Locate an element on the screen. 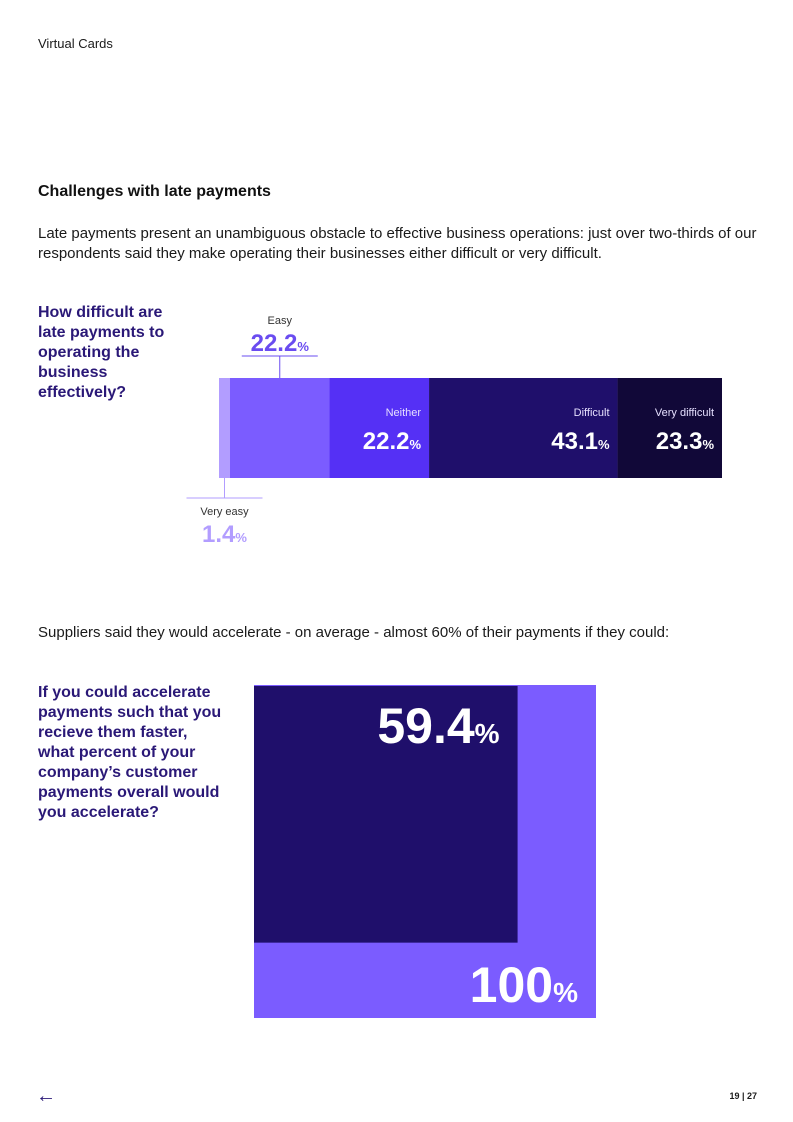 The height and width of the screenshot is (1122, 793). value-label-very-easy: 1.4% is located at coordinates (224, 534).